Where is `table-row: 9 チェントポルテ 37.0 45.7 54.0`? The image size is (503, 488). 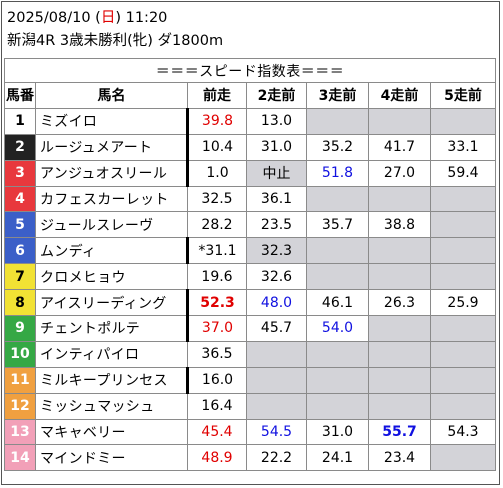
table-row: 9 チェントポルテ 37.0 45.7 54.0 is located at coordinates (250, 328).